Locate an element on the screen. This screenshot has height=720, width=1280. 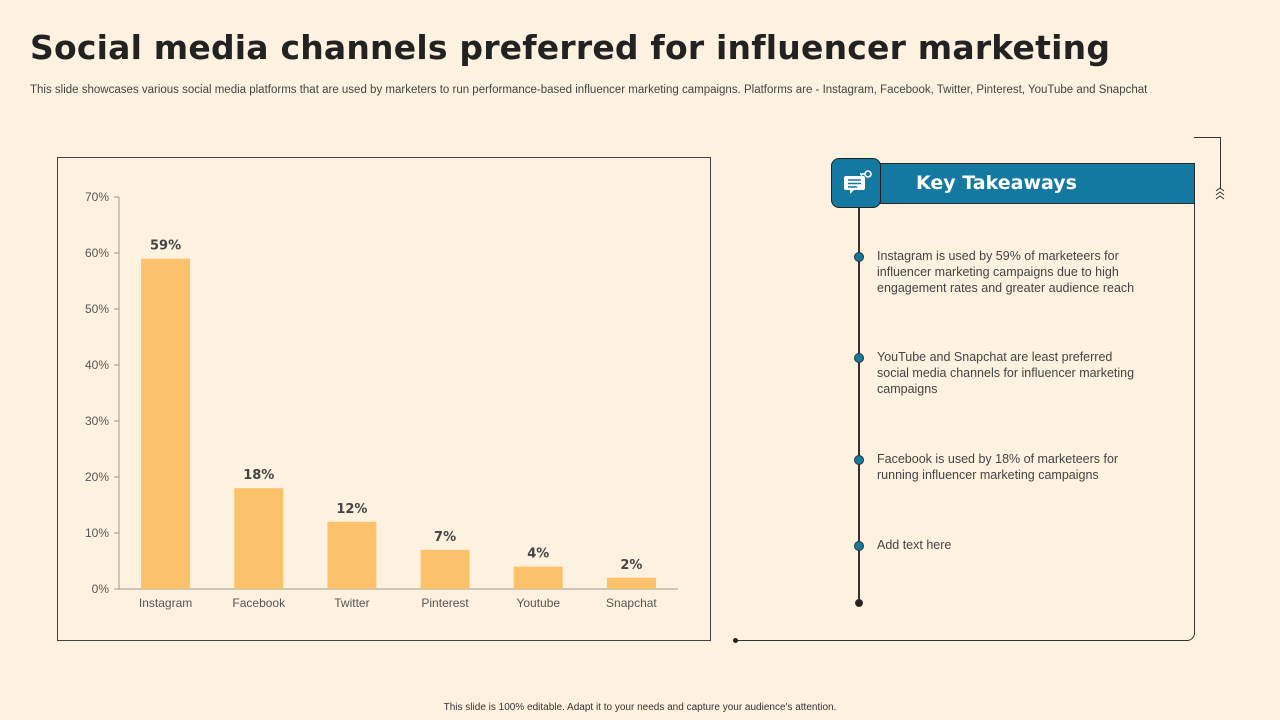
y-tick-label: 50% is located at coordinates (97, 309).